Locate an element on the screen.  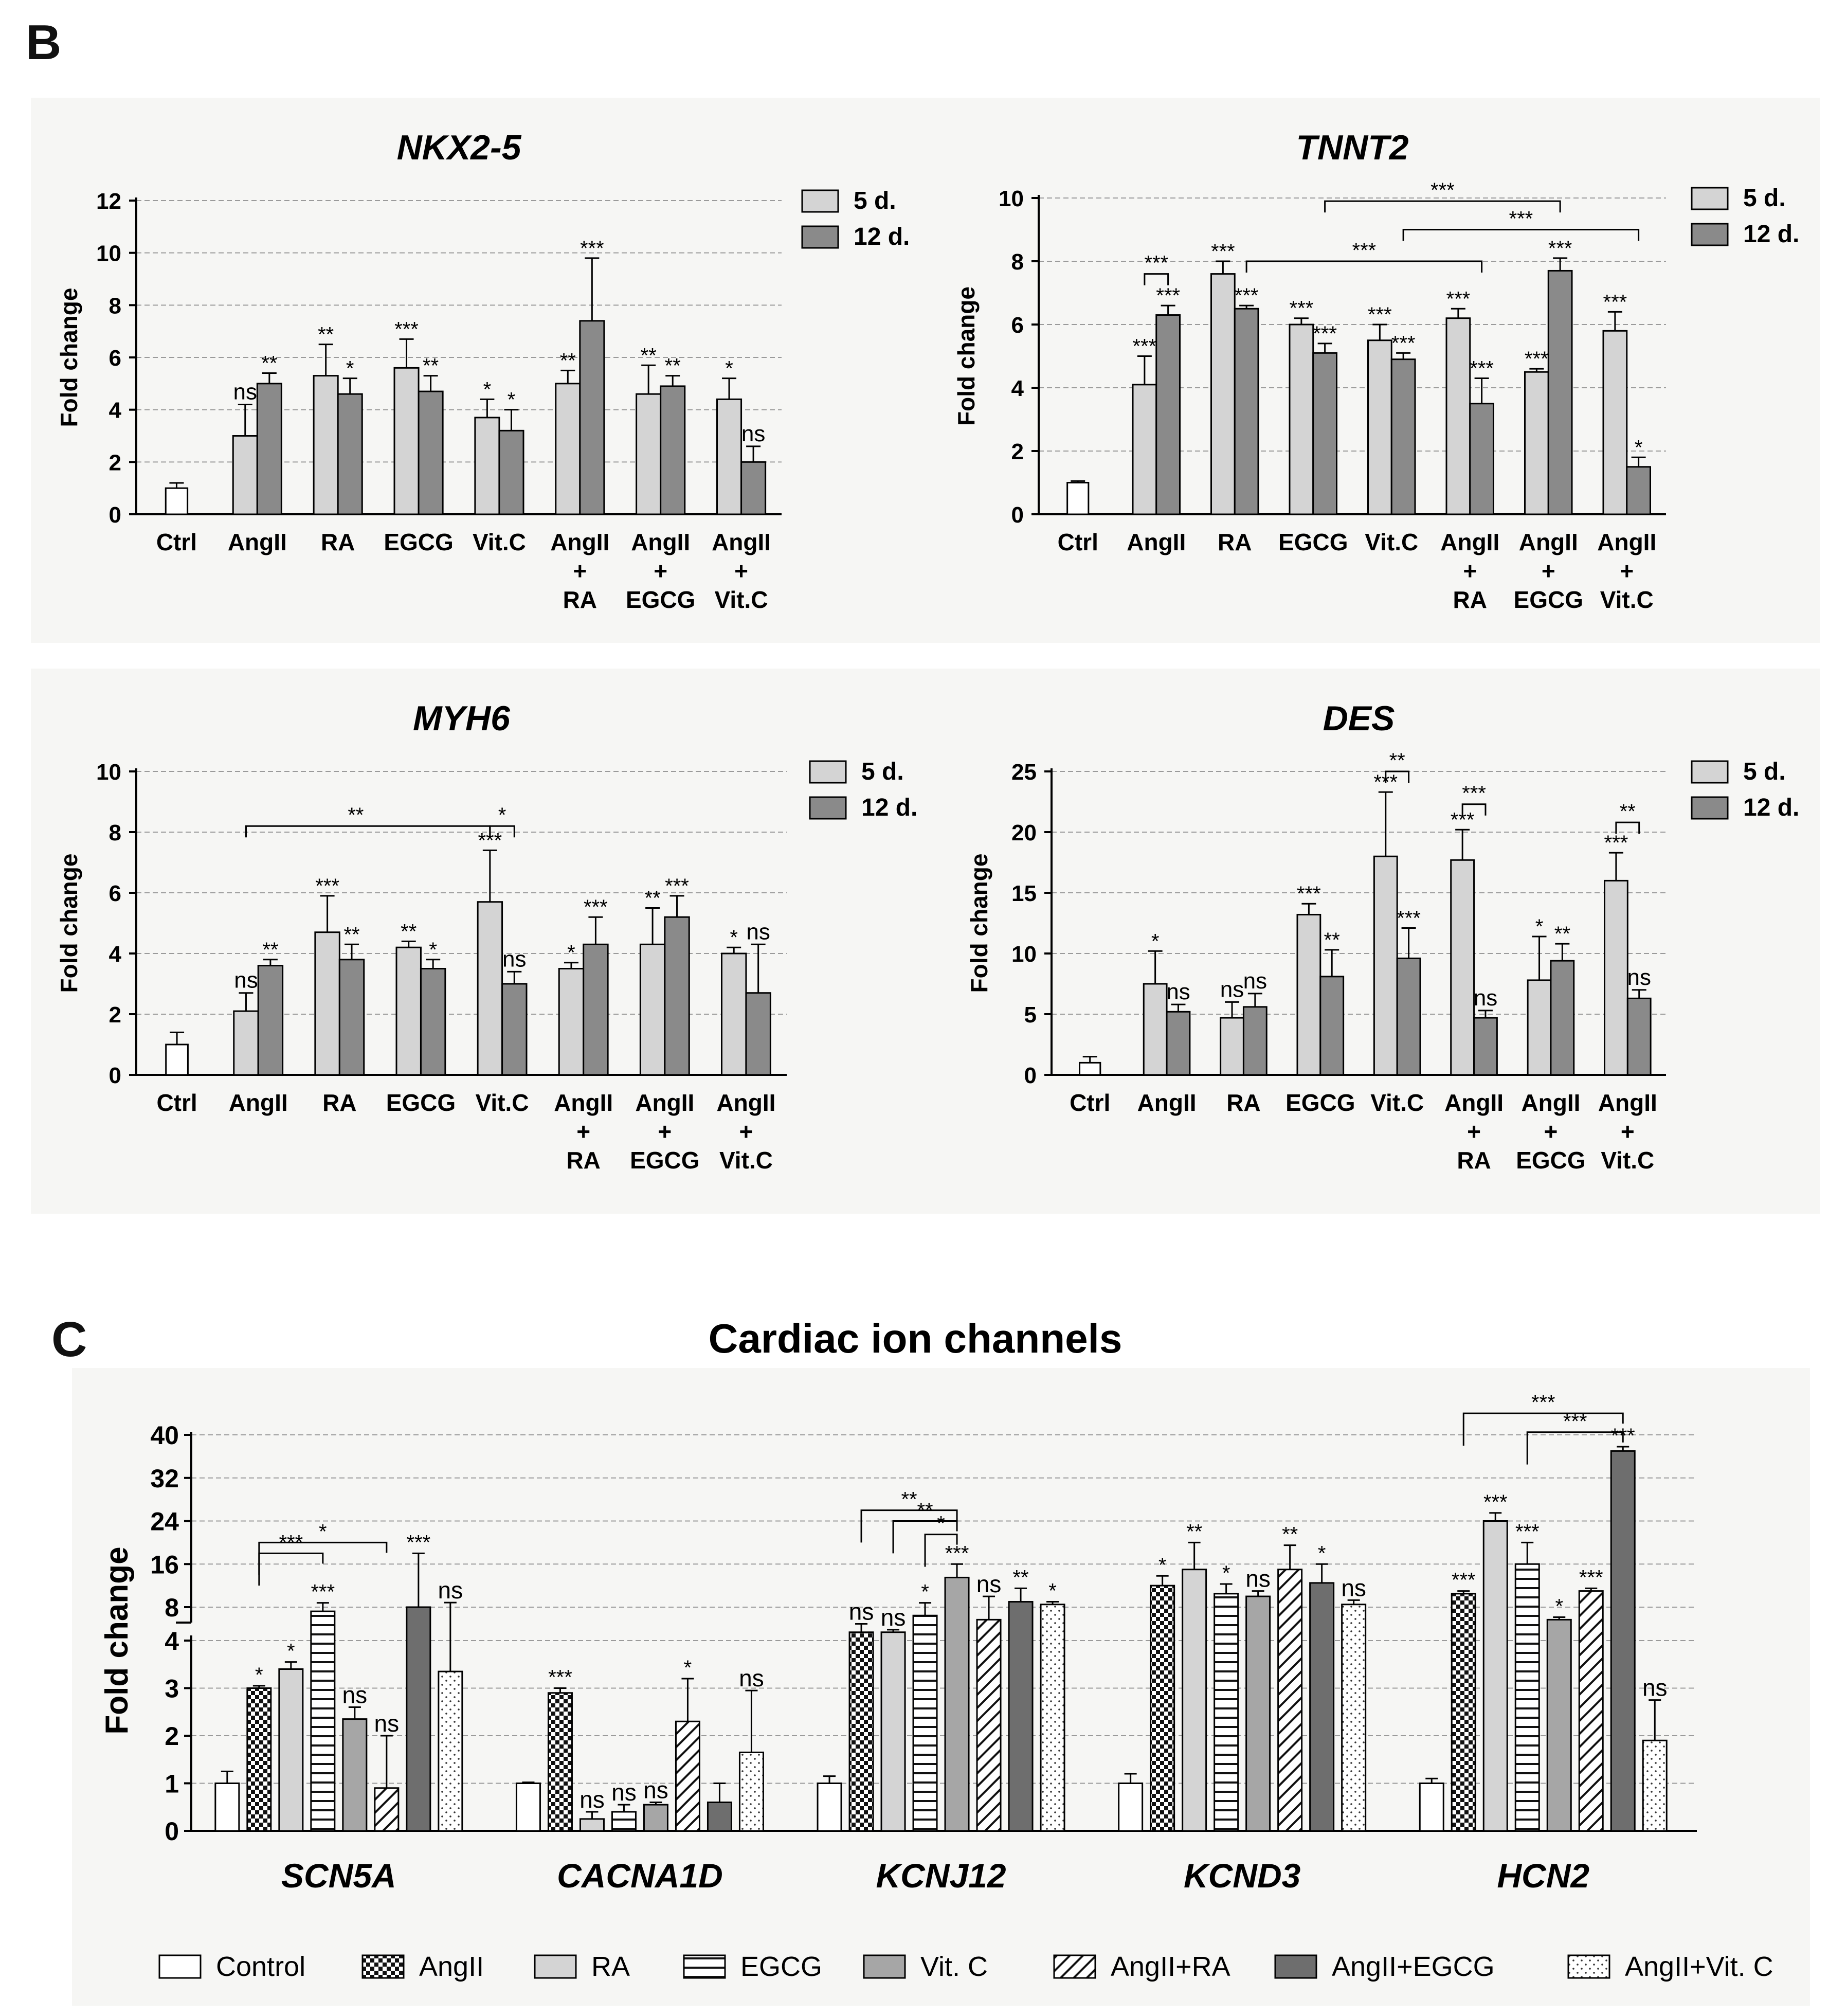
bar-diag is located at coordinates (387, 1809).